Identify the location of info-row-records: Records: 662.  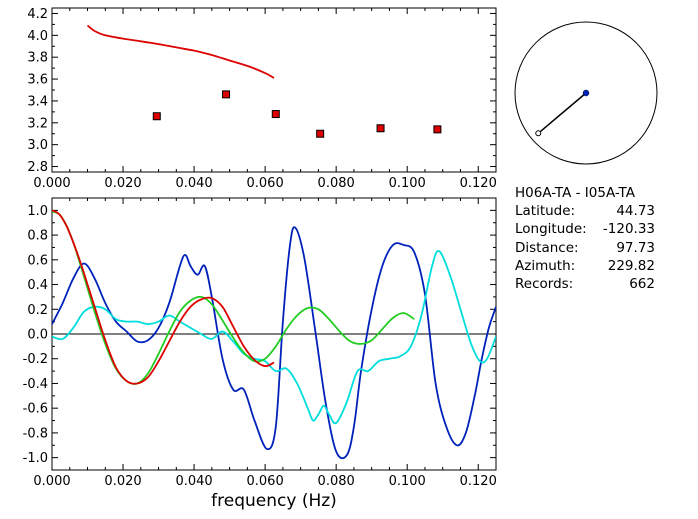
(605, 284).